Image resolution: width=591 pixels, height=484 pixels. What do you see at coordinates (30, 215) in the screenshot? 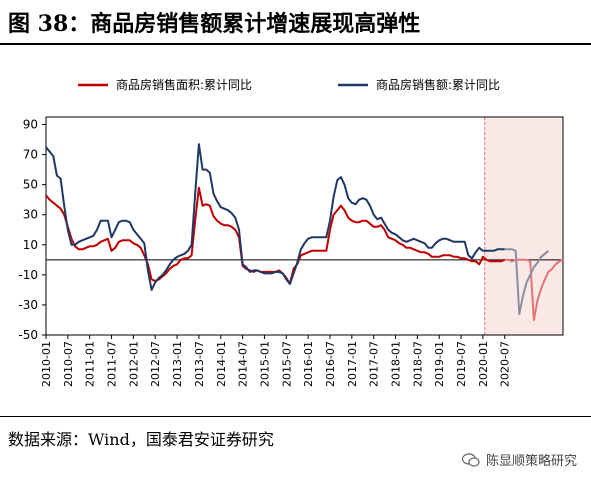
I see `y-tick-label: 30` at bounding box center [30, 215].